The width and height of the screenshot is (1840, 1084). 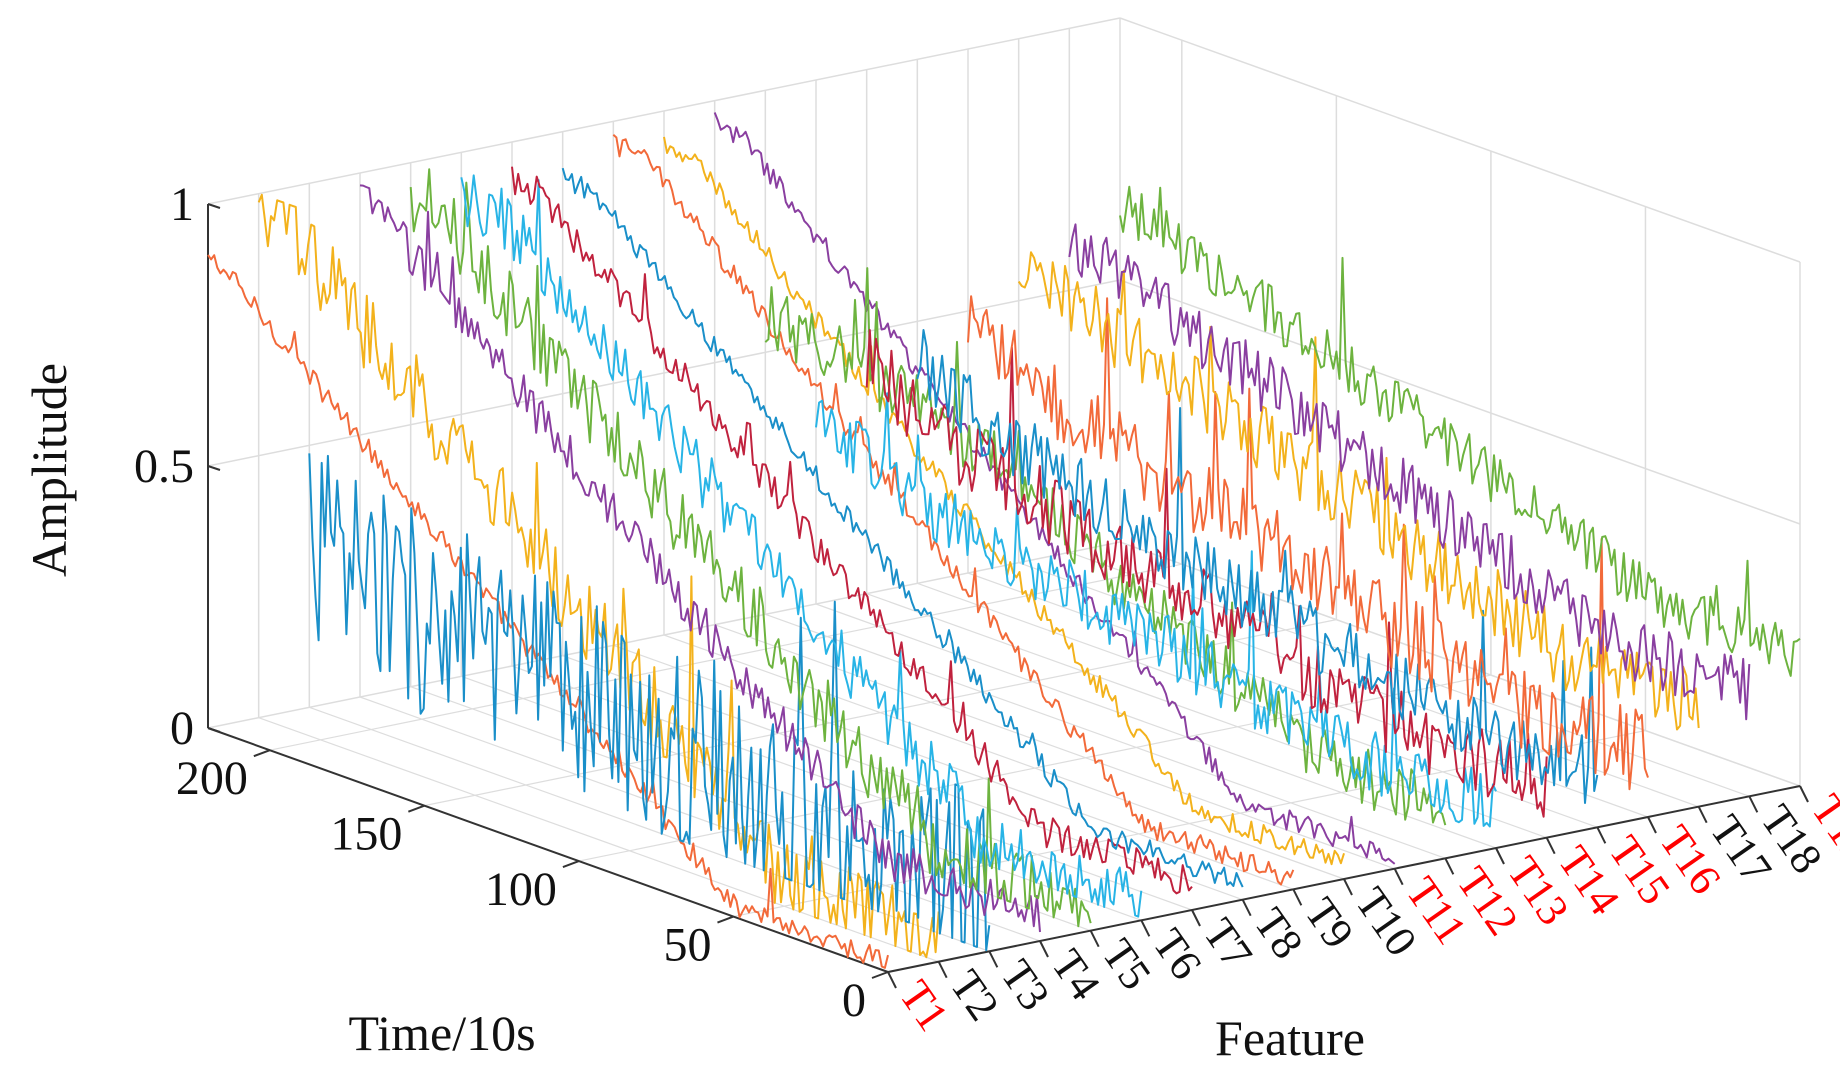 I want to click on feature-label-t9: T9, so click(x=1329, y=923).